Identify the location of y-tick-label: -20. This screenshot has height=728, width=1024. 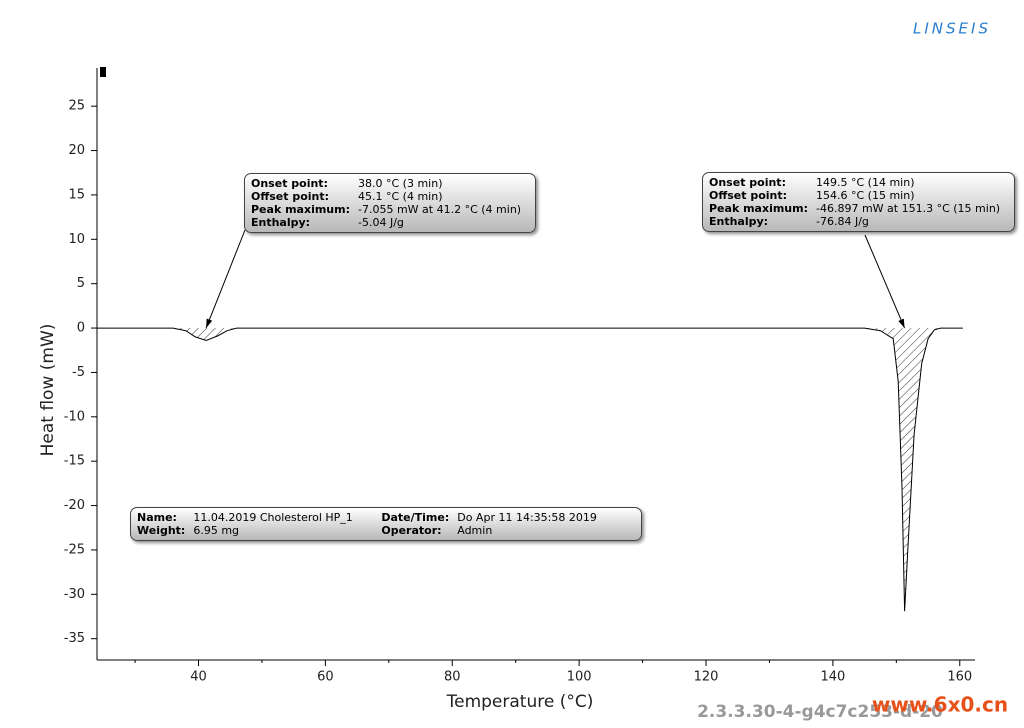
(74, 505).